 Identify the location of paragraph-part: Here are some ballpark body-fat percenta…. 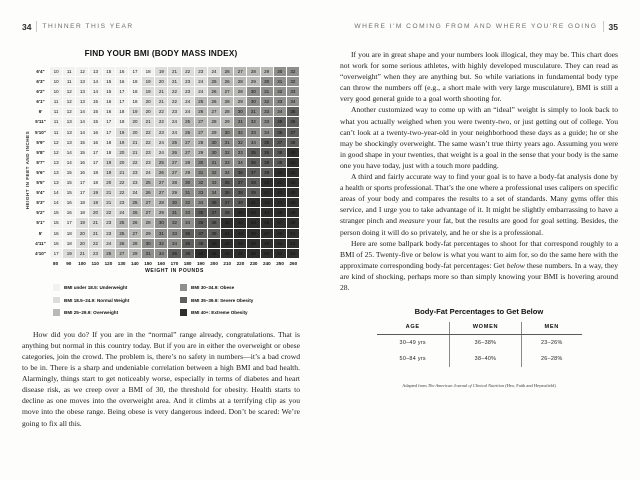
(479, 254).